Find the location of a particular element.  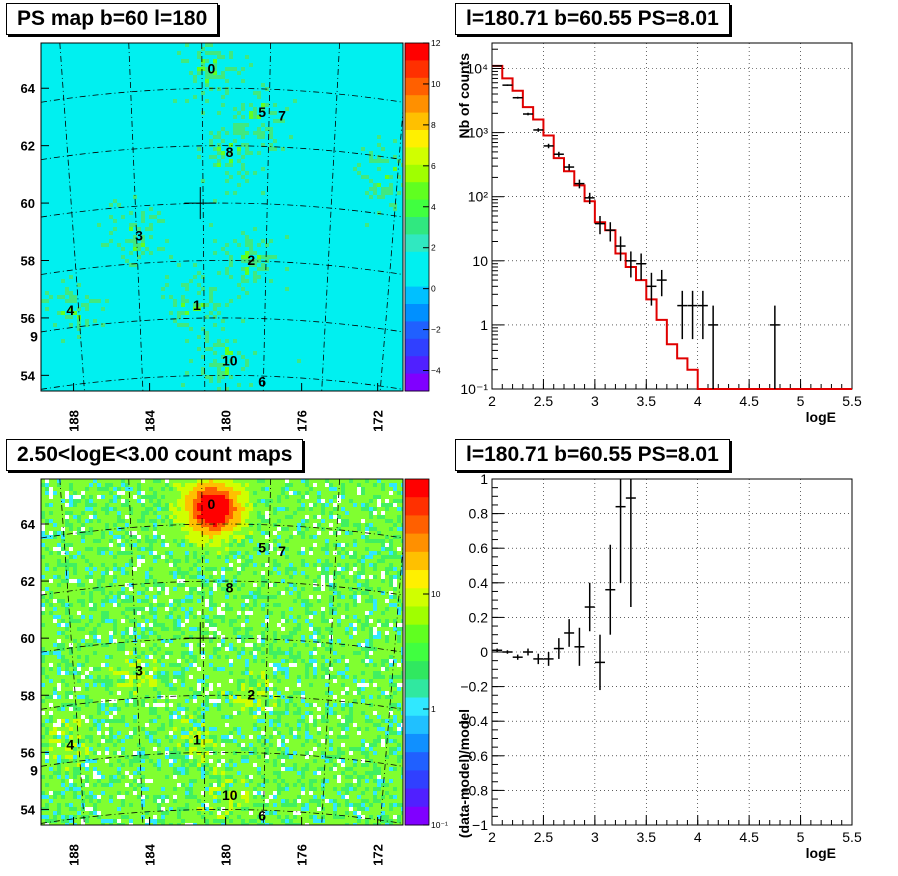

source-label-3: 3 is located at coordinates (139, 670).